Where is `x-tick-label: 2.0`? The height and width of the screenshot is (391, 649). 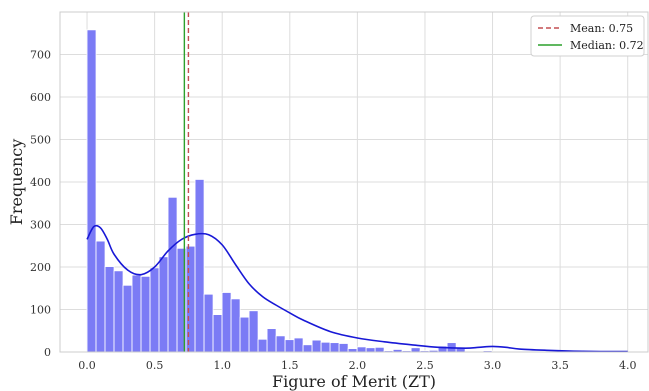
x-tick-label: 2.0 is located at coordinates (358, 365).